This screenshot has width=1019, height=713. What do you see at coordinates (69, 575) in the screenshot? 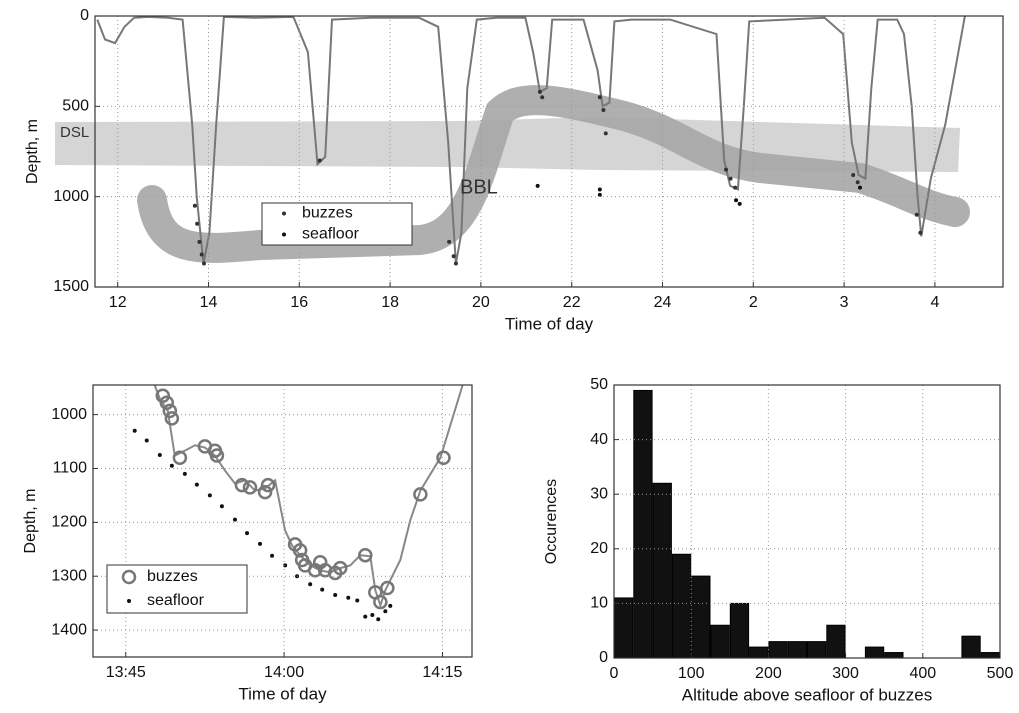
I see `y-tick-label: 1300` at bounding box center [69, 575].